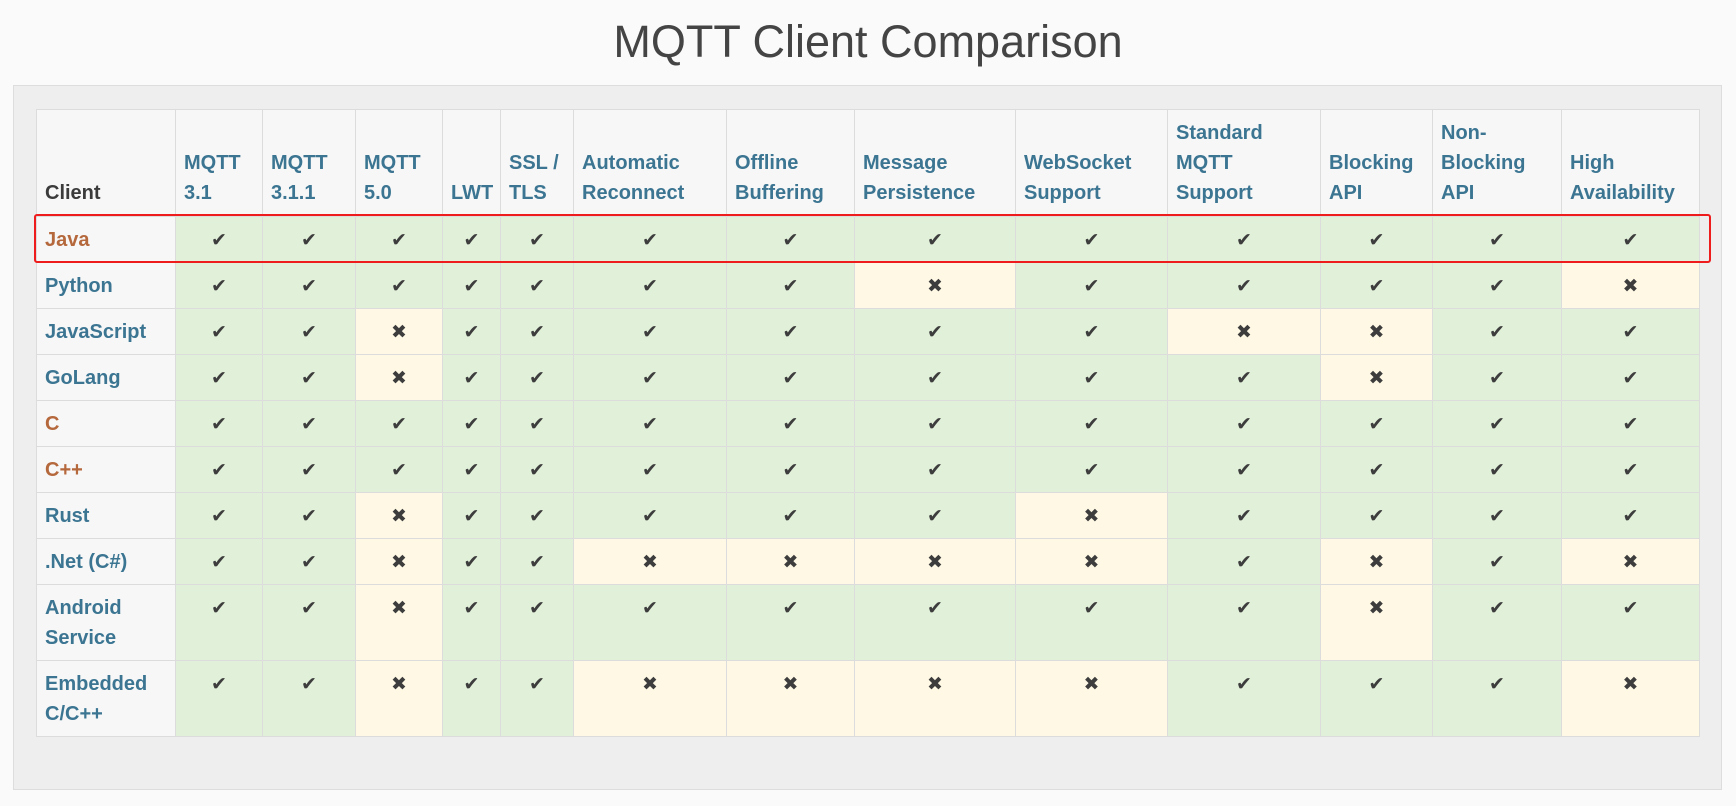 The height and width of the screenshot is (806, 1736). What do you see at coordinates (106, 561) in the screenshot?
I see `client-link-net-c-sharp: .Net (C#)` at bounding box center [106, 561].